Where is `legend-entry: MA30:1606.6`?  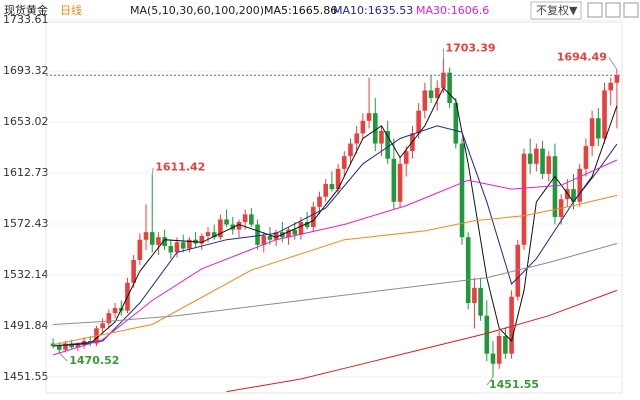
legend-entry: MA30:1606.6 is located at coordinates (452, 10).